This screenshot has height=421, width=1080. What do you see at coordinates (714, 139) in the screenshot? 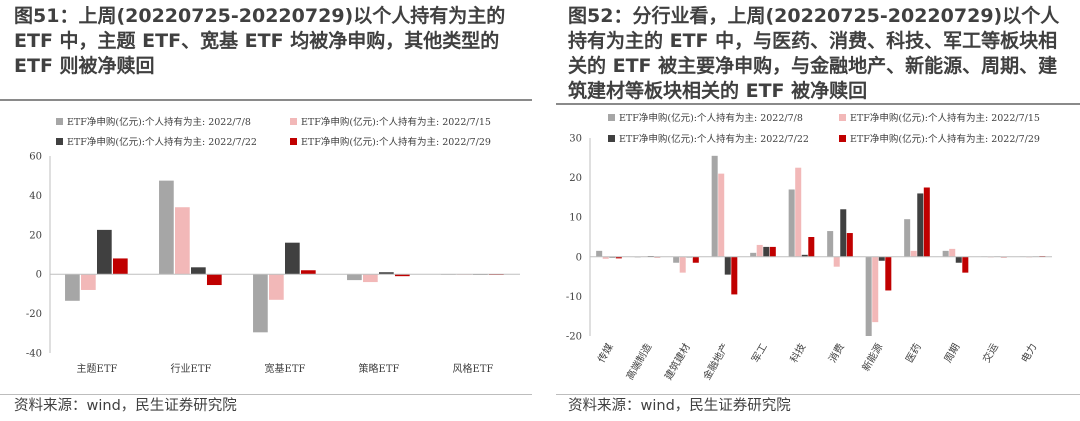
I see `right-legend-label-3: ETF净申购(亿元):个人持有为主: 2022/7/22` at bounding box center [714, 139].